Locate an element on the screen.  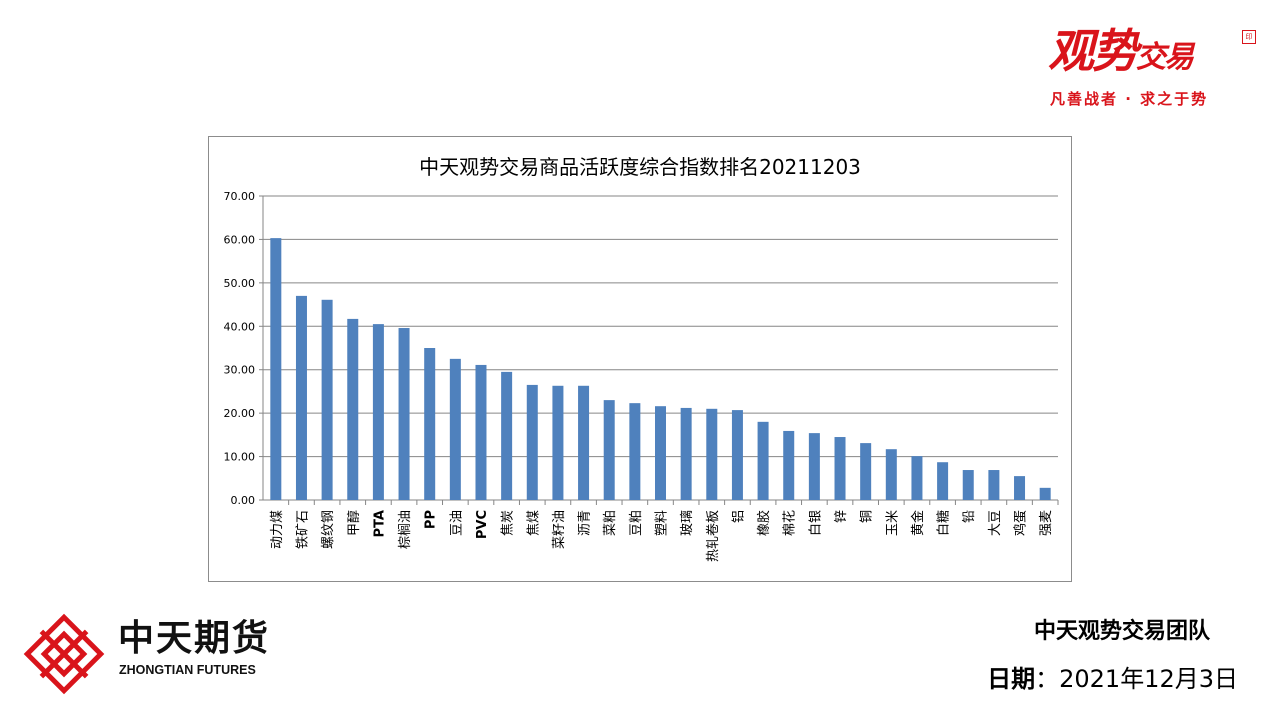
x-tick-label: 玉米 is located at coordinates (892, 523).